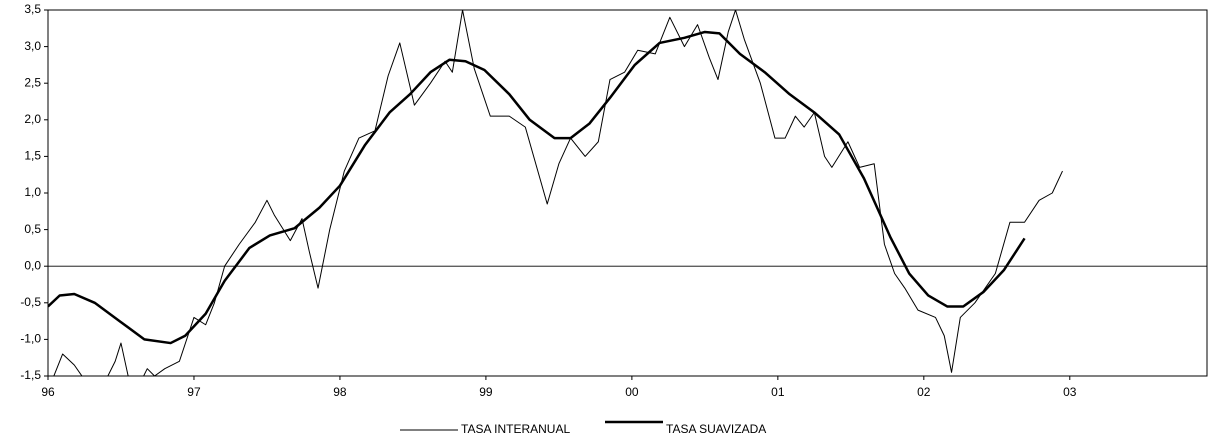 This screenshot has height=443, width=1208. Describe the element at coordinates (1070, 392) in the screenshot. I see `x-tick-label: 03` at that location.